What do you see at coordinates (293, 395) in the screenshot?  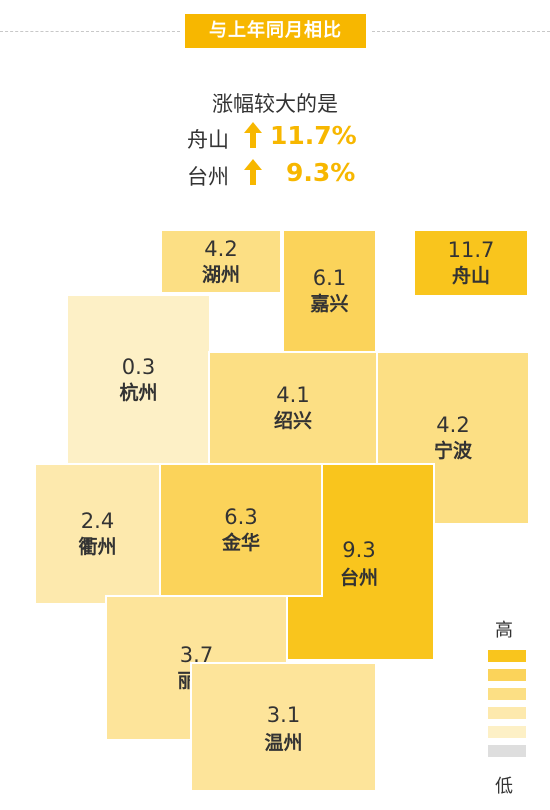 I see `region-value: 4.1` at bounding box center [293, 395].